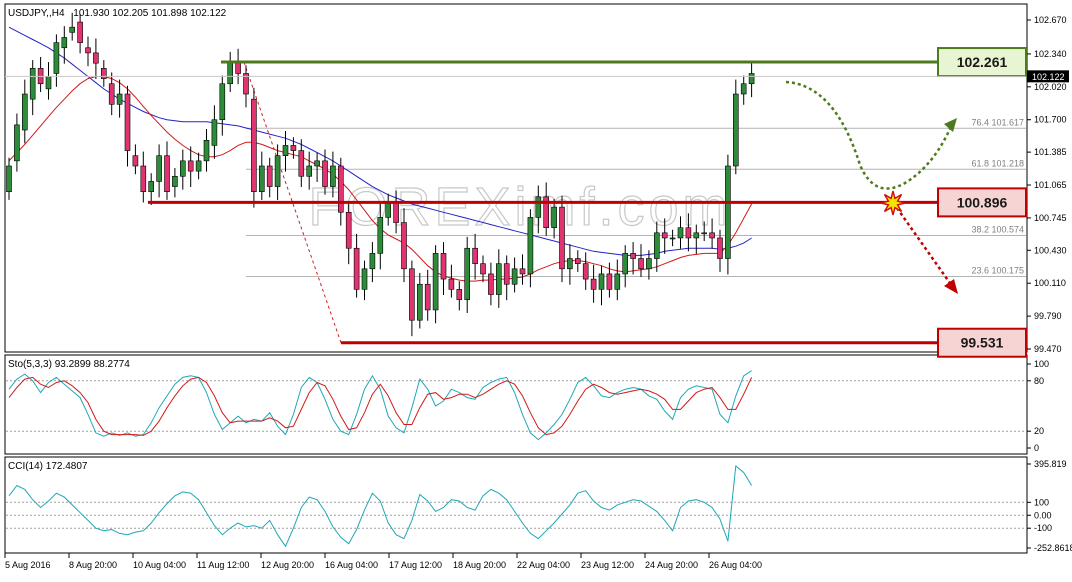  What do you see at coordinates (1050, 250) in the screenshot?
I see `price-tick-label: 100.430` at bounding box center [1050, 250].